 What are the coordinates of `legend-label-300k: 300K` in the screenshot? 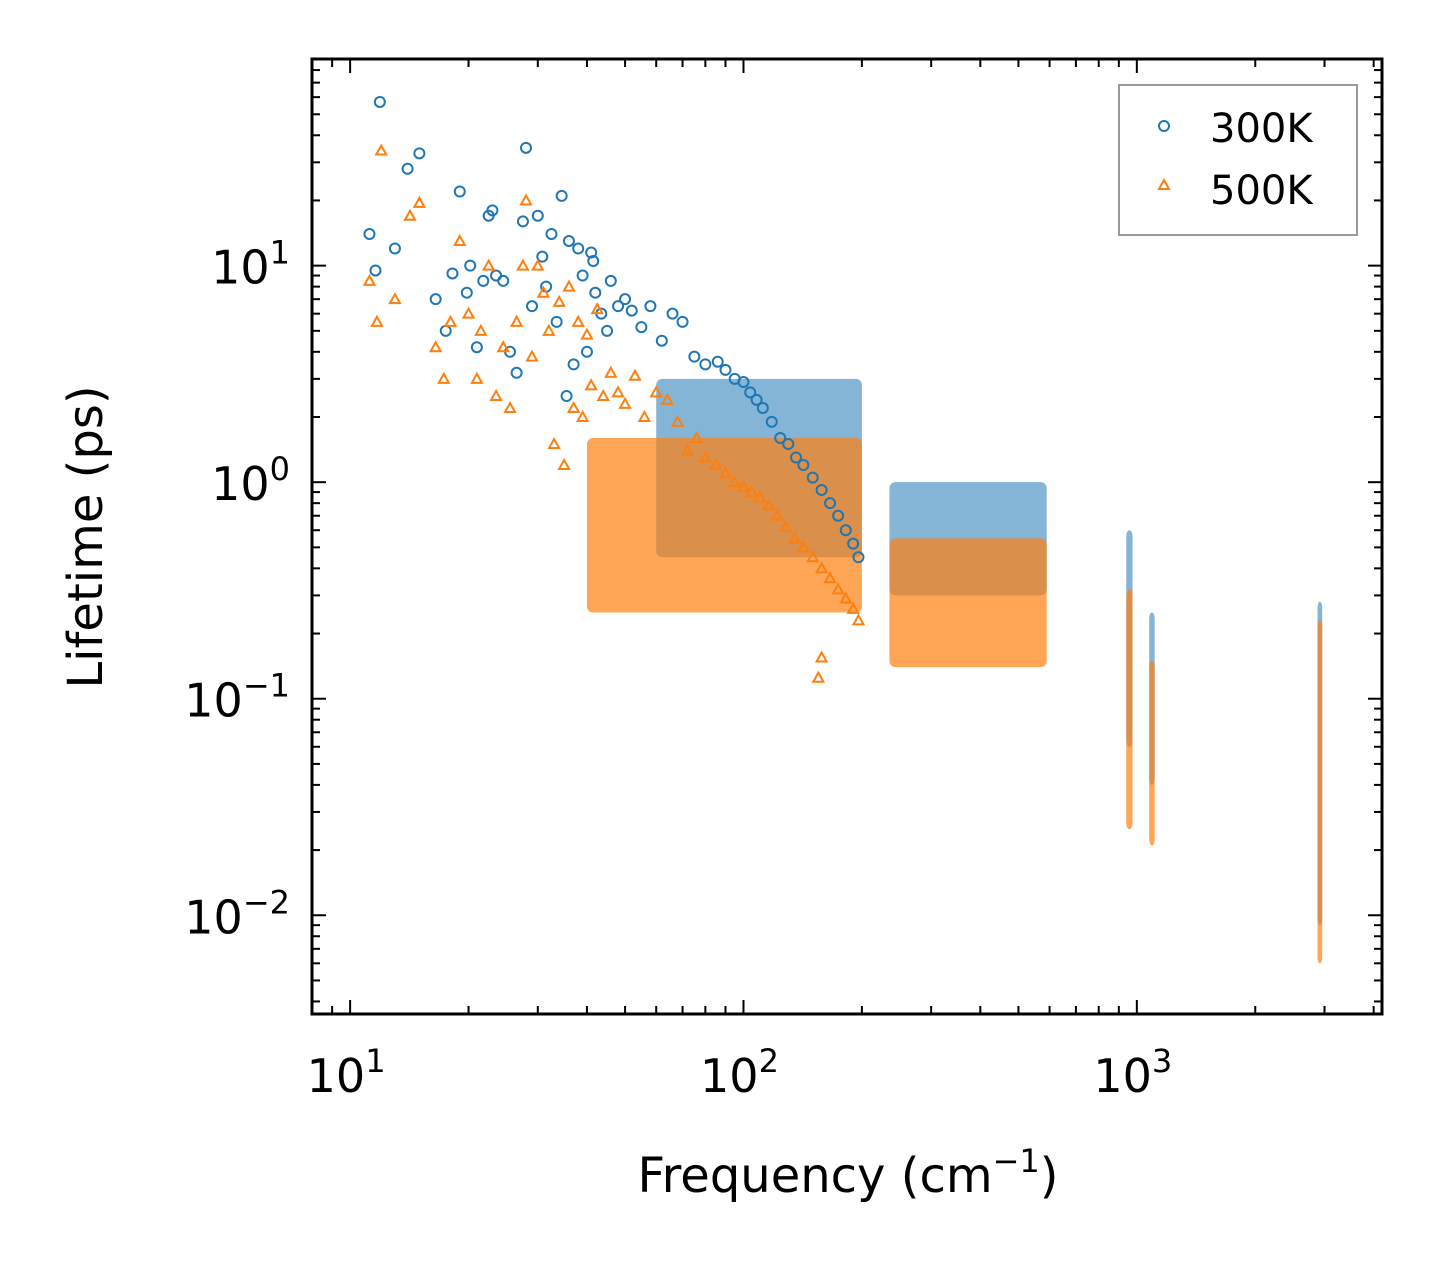 It's located at (1262, 129).